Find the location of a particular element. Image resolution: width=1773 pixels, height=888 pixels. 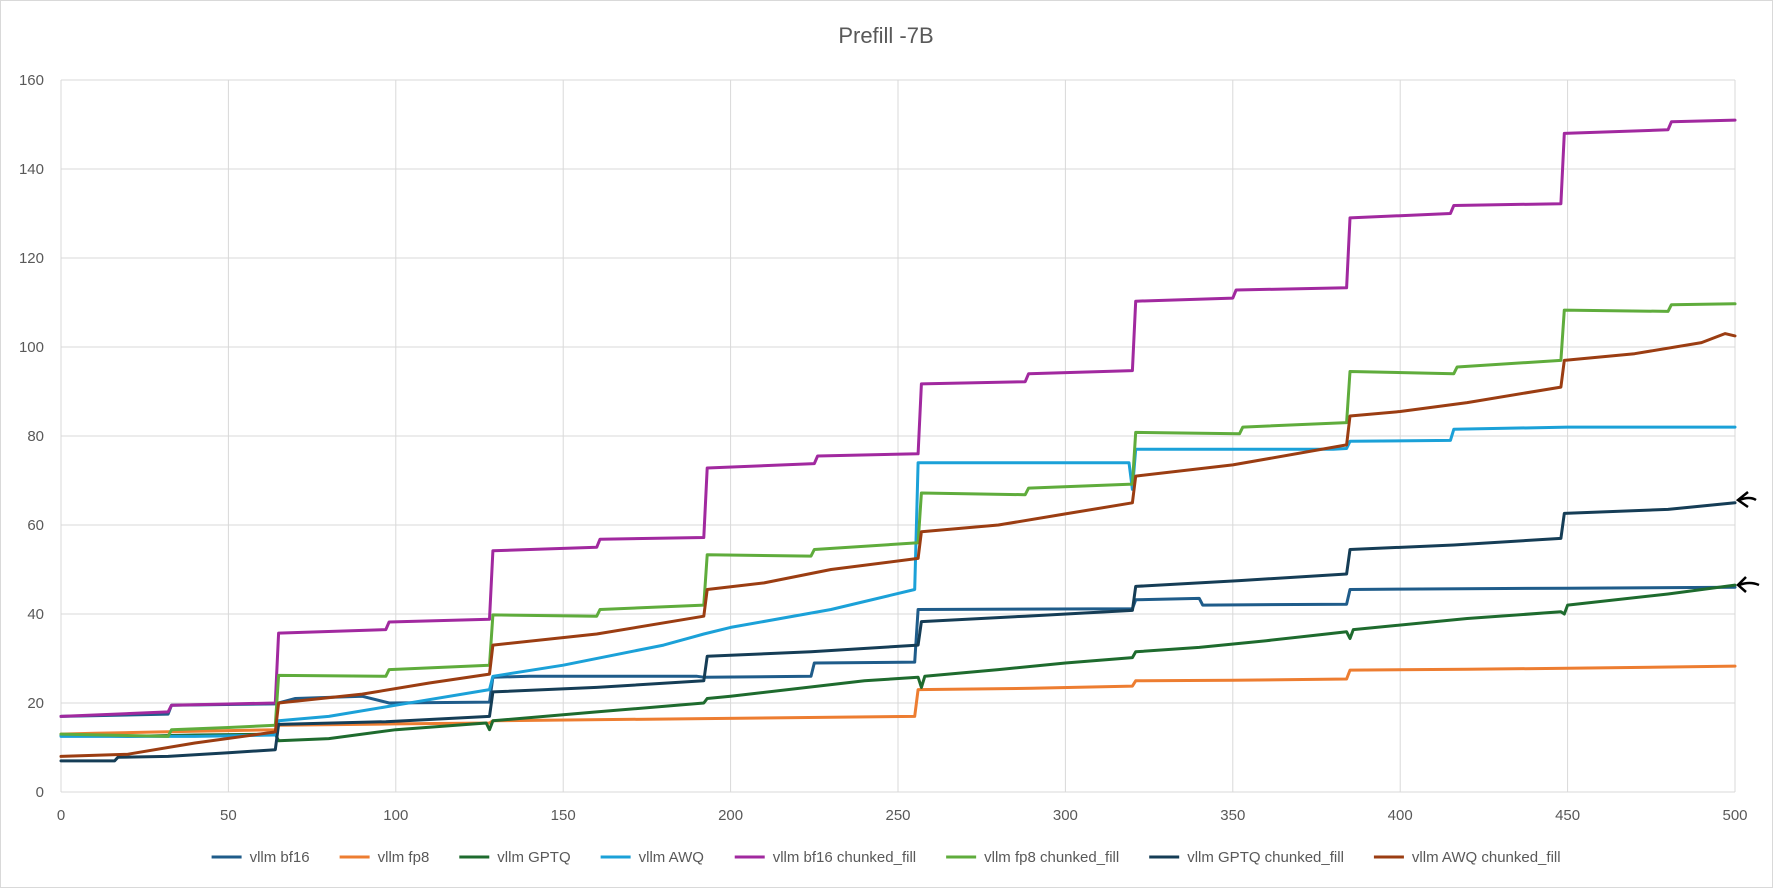

x-tick-label: 500 is located at coordinates (1734, 815).